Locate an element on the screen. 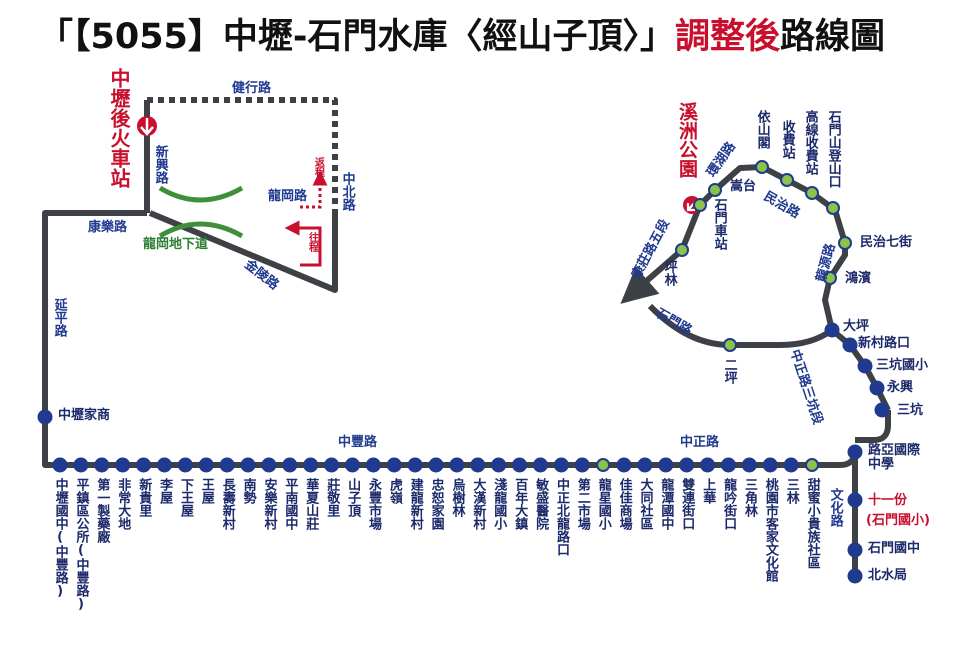  loop-line is located at coordinates (755, 288).